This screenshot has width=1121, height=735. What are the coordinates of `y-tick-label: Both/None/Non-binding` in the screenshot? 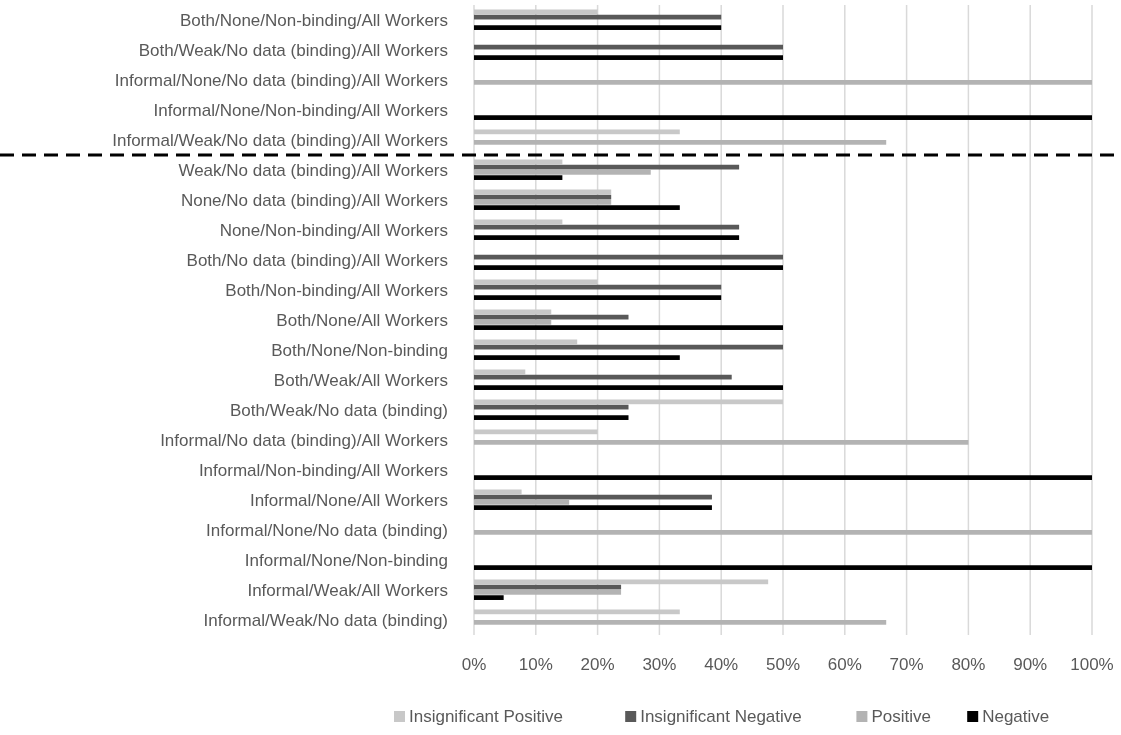 It's located at (359, 350).